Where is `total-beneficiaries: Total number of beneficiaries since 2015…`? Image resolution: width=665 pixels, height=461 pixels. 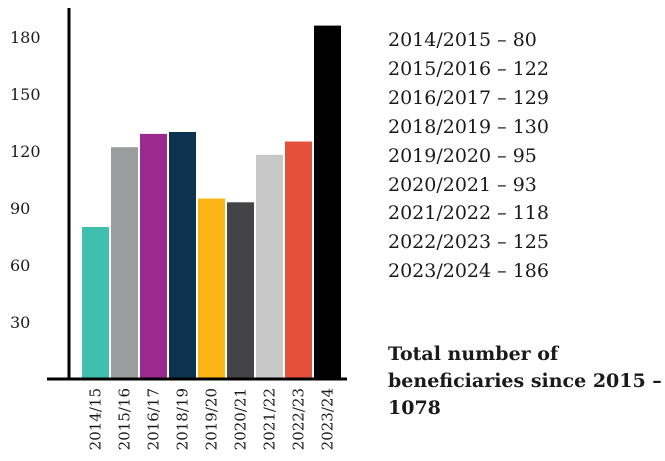
total-beneficiaries: Total number of beneficiaries since 2015… is located at coordinates (525, 381).